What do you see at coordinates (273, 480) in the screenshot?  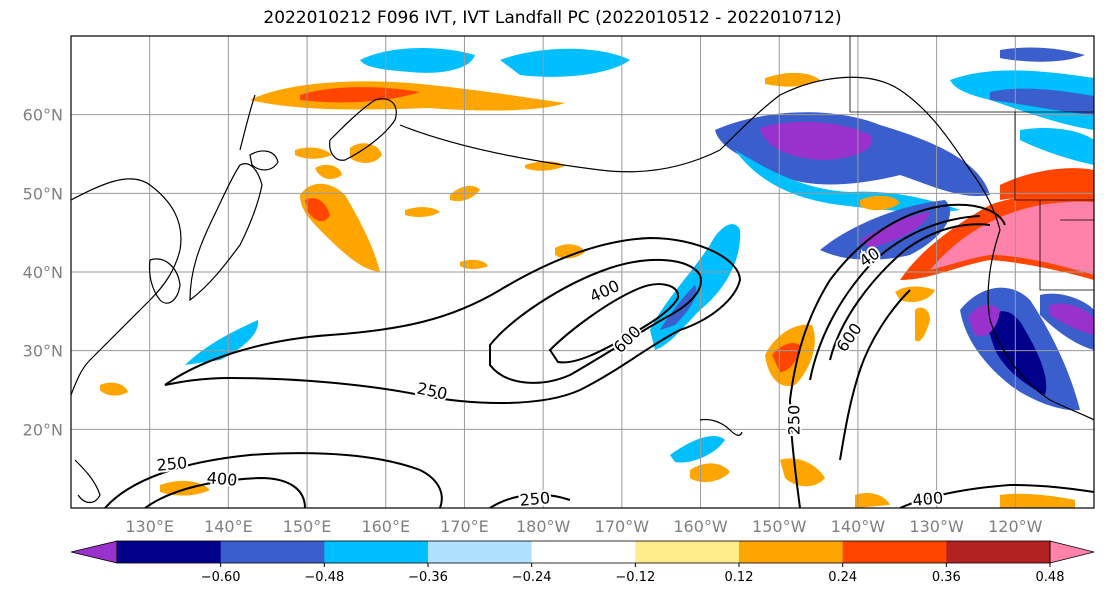 I see `ivt-contour-250-sw` at bounding box center [273, 480].